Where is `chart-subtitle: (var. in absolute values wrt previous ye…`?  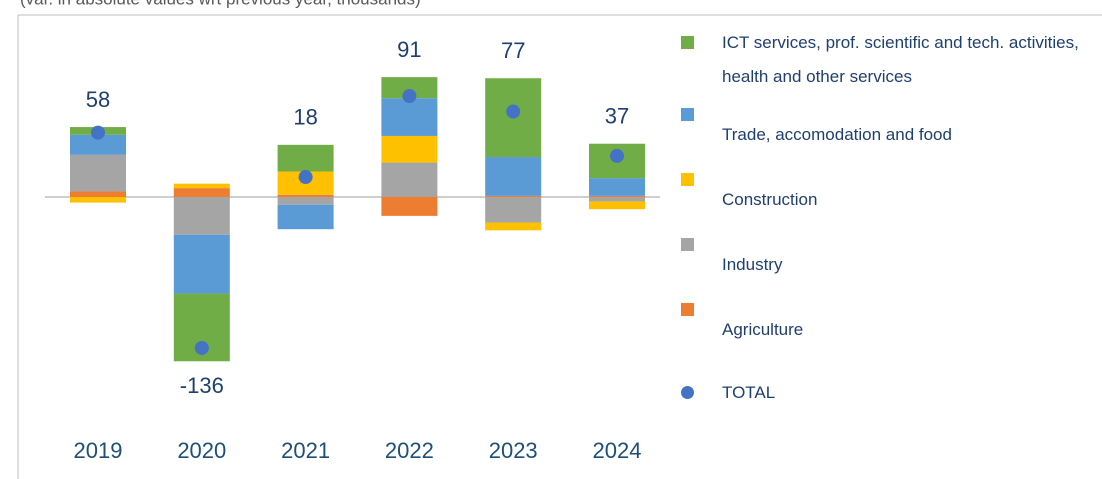 chart-subtitle: (var. in absolute values wrt previous ye… is located at coordinates (220, 4).